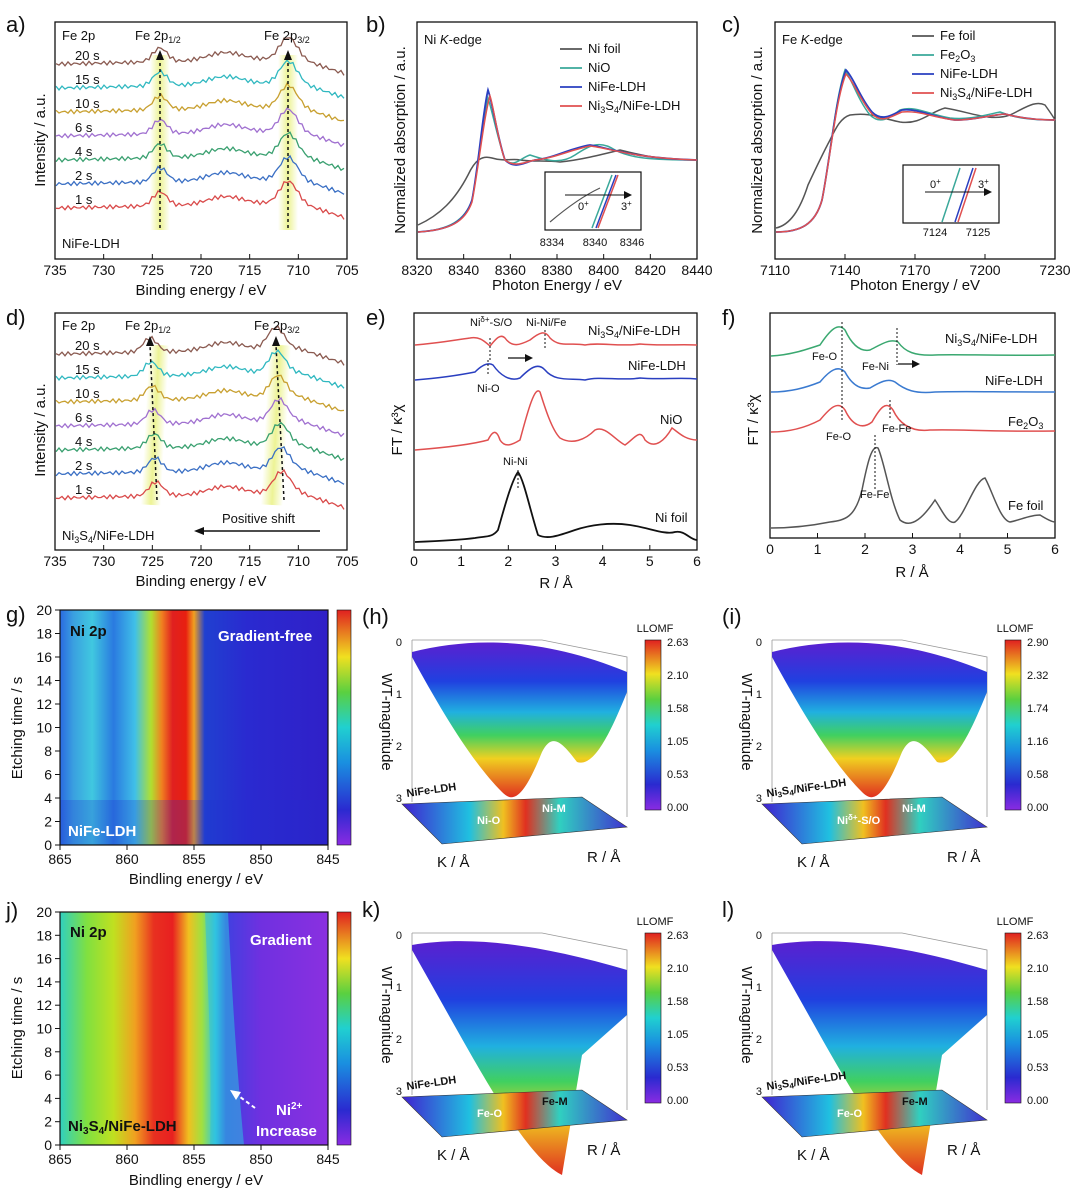  Describe the element at coordinates (194, 859) in the screenshot. I see `x-tick-label: 855` at that location.